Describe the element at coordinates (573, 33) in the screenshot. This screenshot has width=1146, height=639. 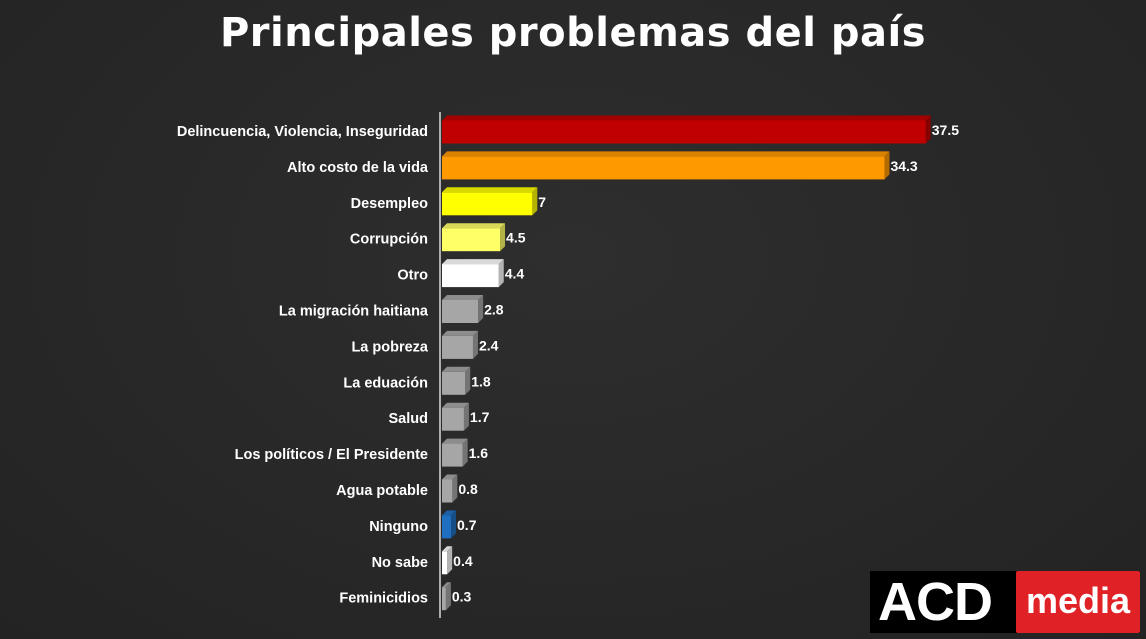
I see `chart-title: Principales problemas del país` at that location.